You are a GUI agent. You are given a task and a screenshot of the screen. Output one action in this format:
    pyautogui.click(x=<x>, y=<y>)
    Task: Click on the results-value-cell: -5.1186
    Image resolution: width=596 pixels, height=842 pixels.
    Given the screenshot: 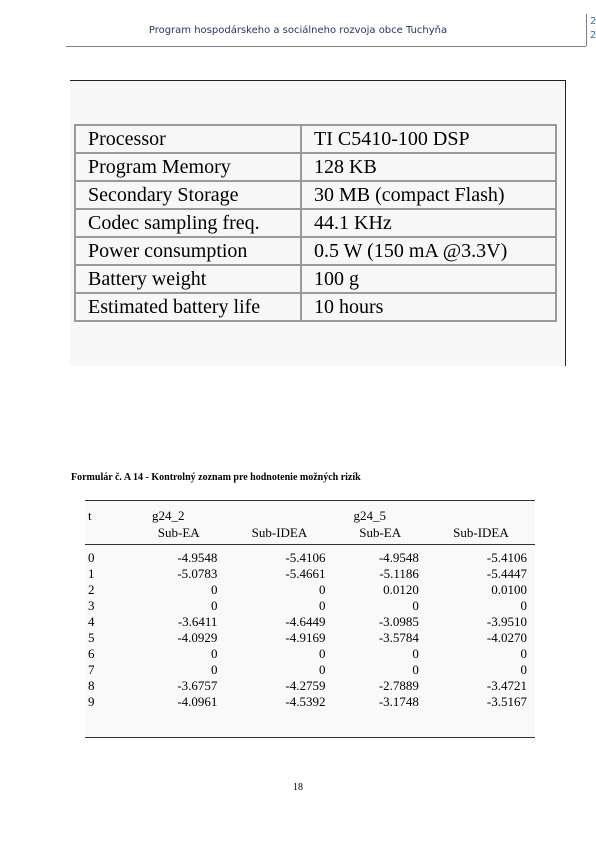 What is the action you would take?
    pyautogui.click(x=399, y=573)
    